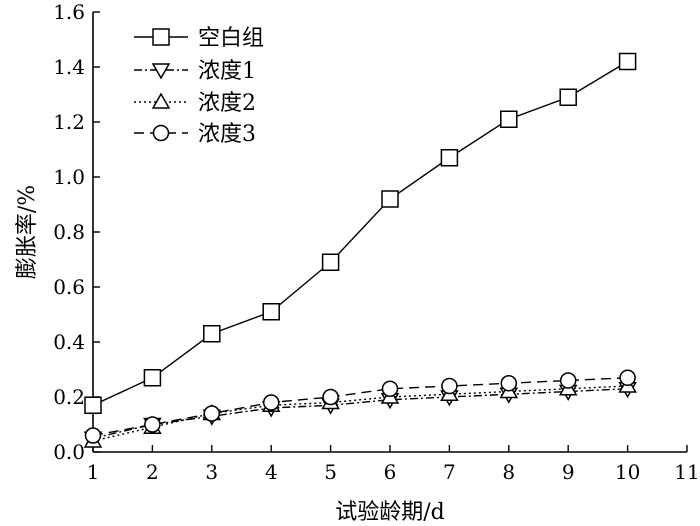  Describe the element at coordinates (211, 472) in the screenshot. I see `x-tick-label: 3` at that location.